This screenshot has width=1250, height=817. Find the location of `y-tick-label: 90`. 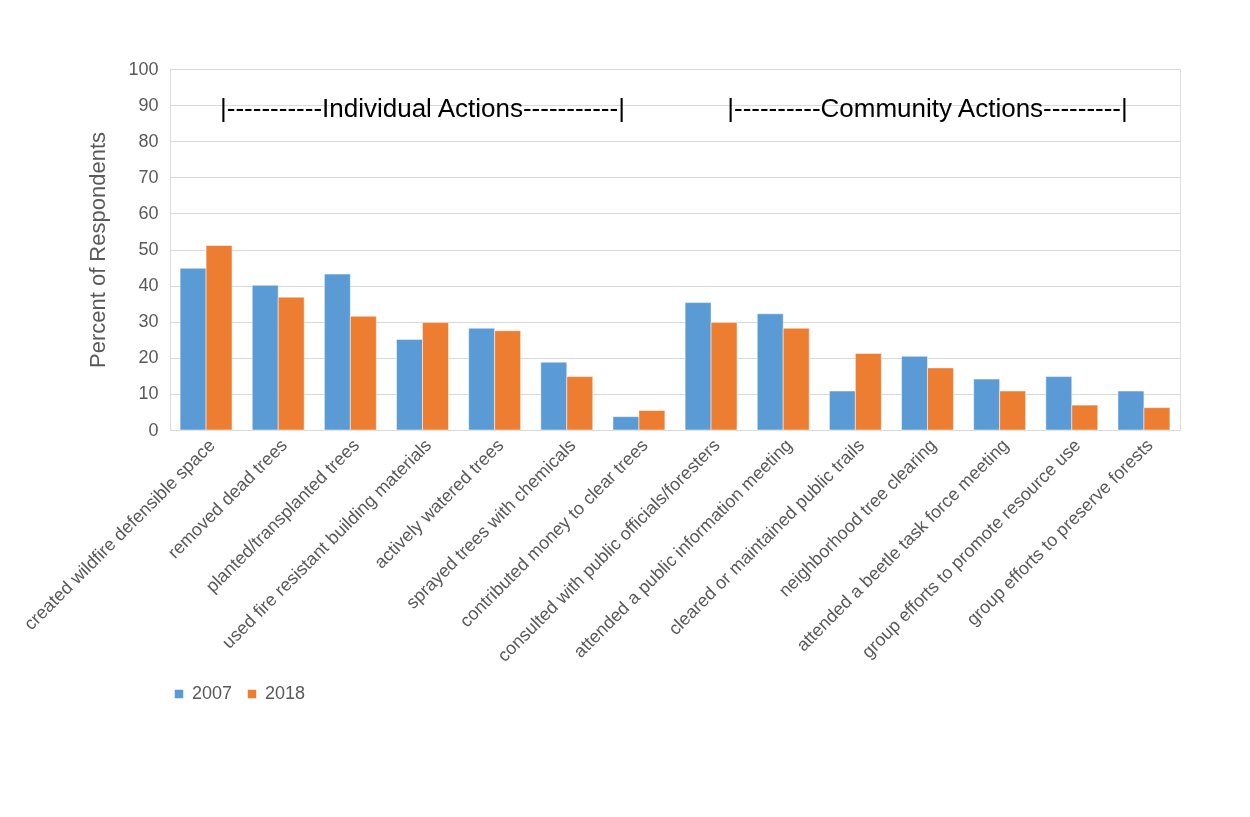

y-tick-label: 90 is located at coordinates (148, 104).